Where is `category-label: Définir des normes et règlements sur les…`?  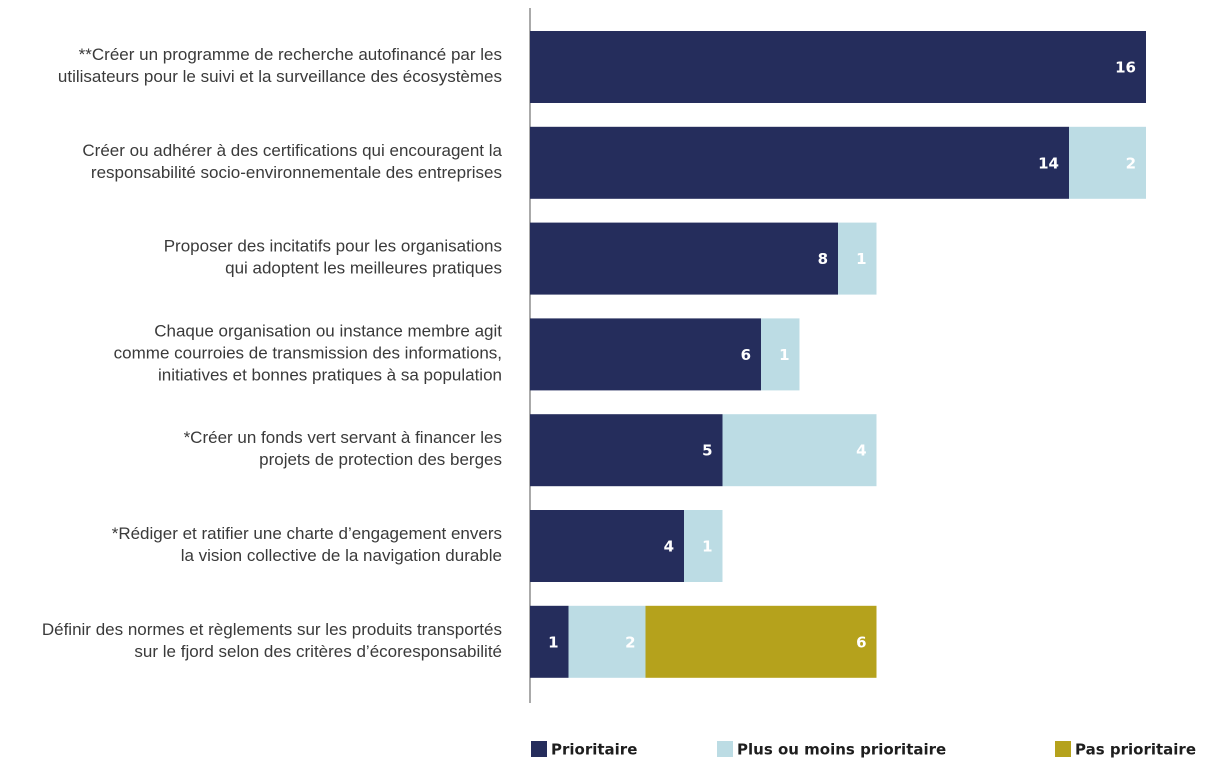
category-label: Définir des normes et règlements sur les… is located at coordinates (272, 640).